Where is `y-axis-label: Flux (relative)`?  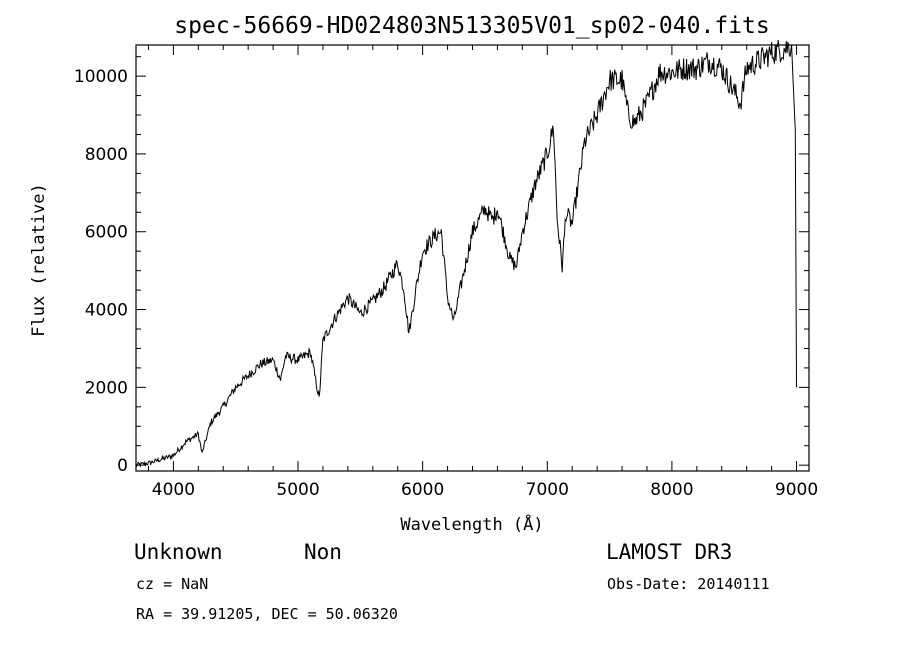
y-axis-label: Flux (relative) is located at coordinates (39, 260).